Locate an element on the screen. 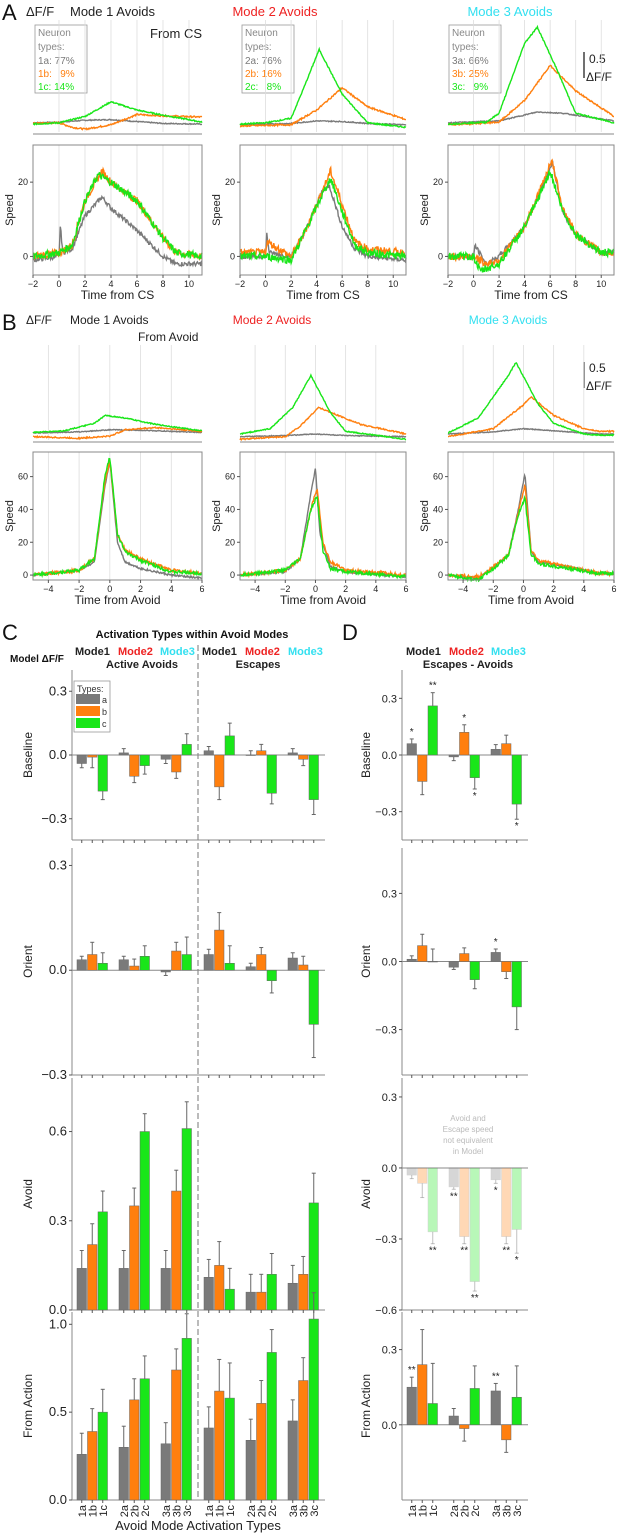  panel-c-letter: C is located at coordinates (10, 632).